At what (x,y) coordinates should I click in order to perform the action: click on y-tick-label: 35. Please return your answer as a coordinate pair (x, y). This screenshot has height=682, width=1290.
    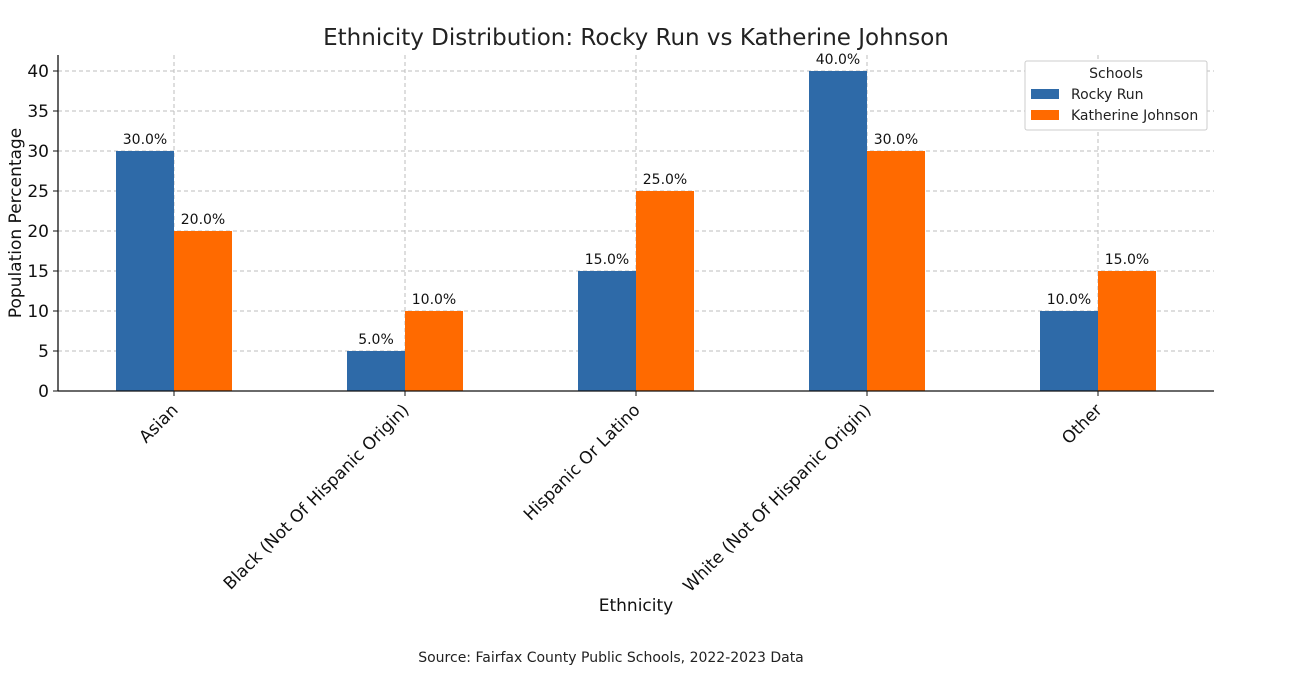
    Looking at the image, I should click on (38, 112).